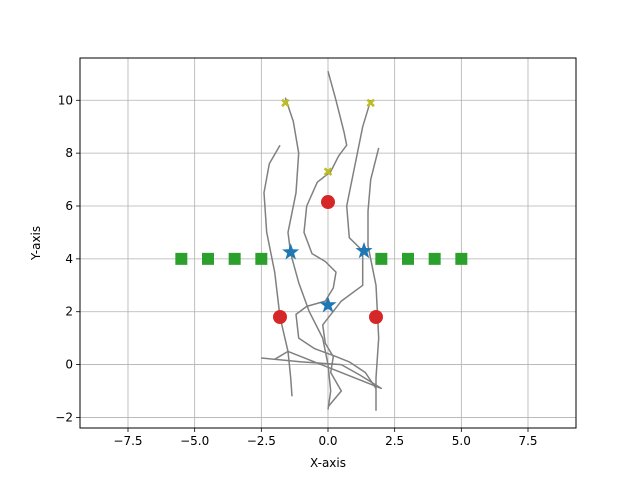 The image size is (640, 480). Describe the element at coordinates (65, 100) in the screenshot. I see `y-tick-label: 10` at that location.